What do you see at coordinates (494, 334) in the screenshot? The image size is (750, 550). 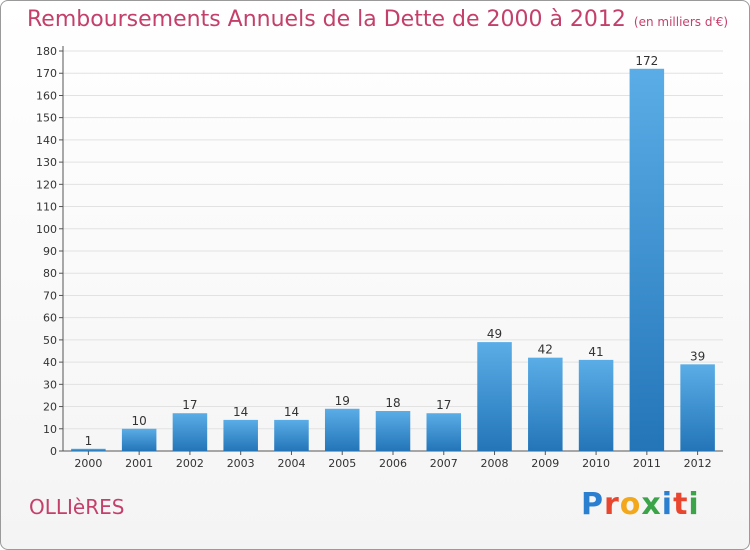 I see `data-label: 49` at bounding box center [494, 334].